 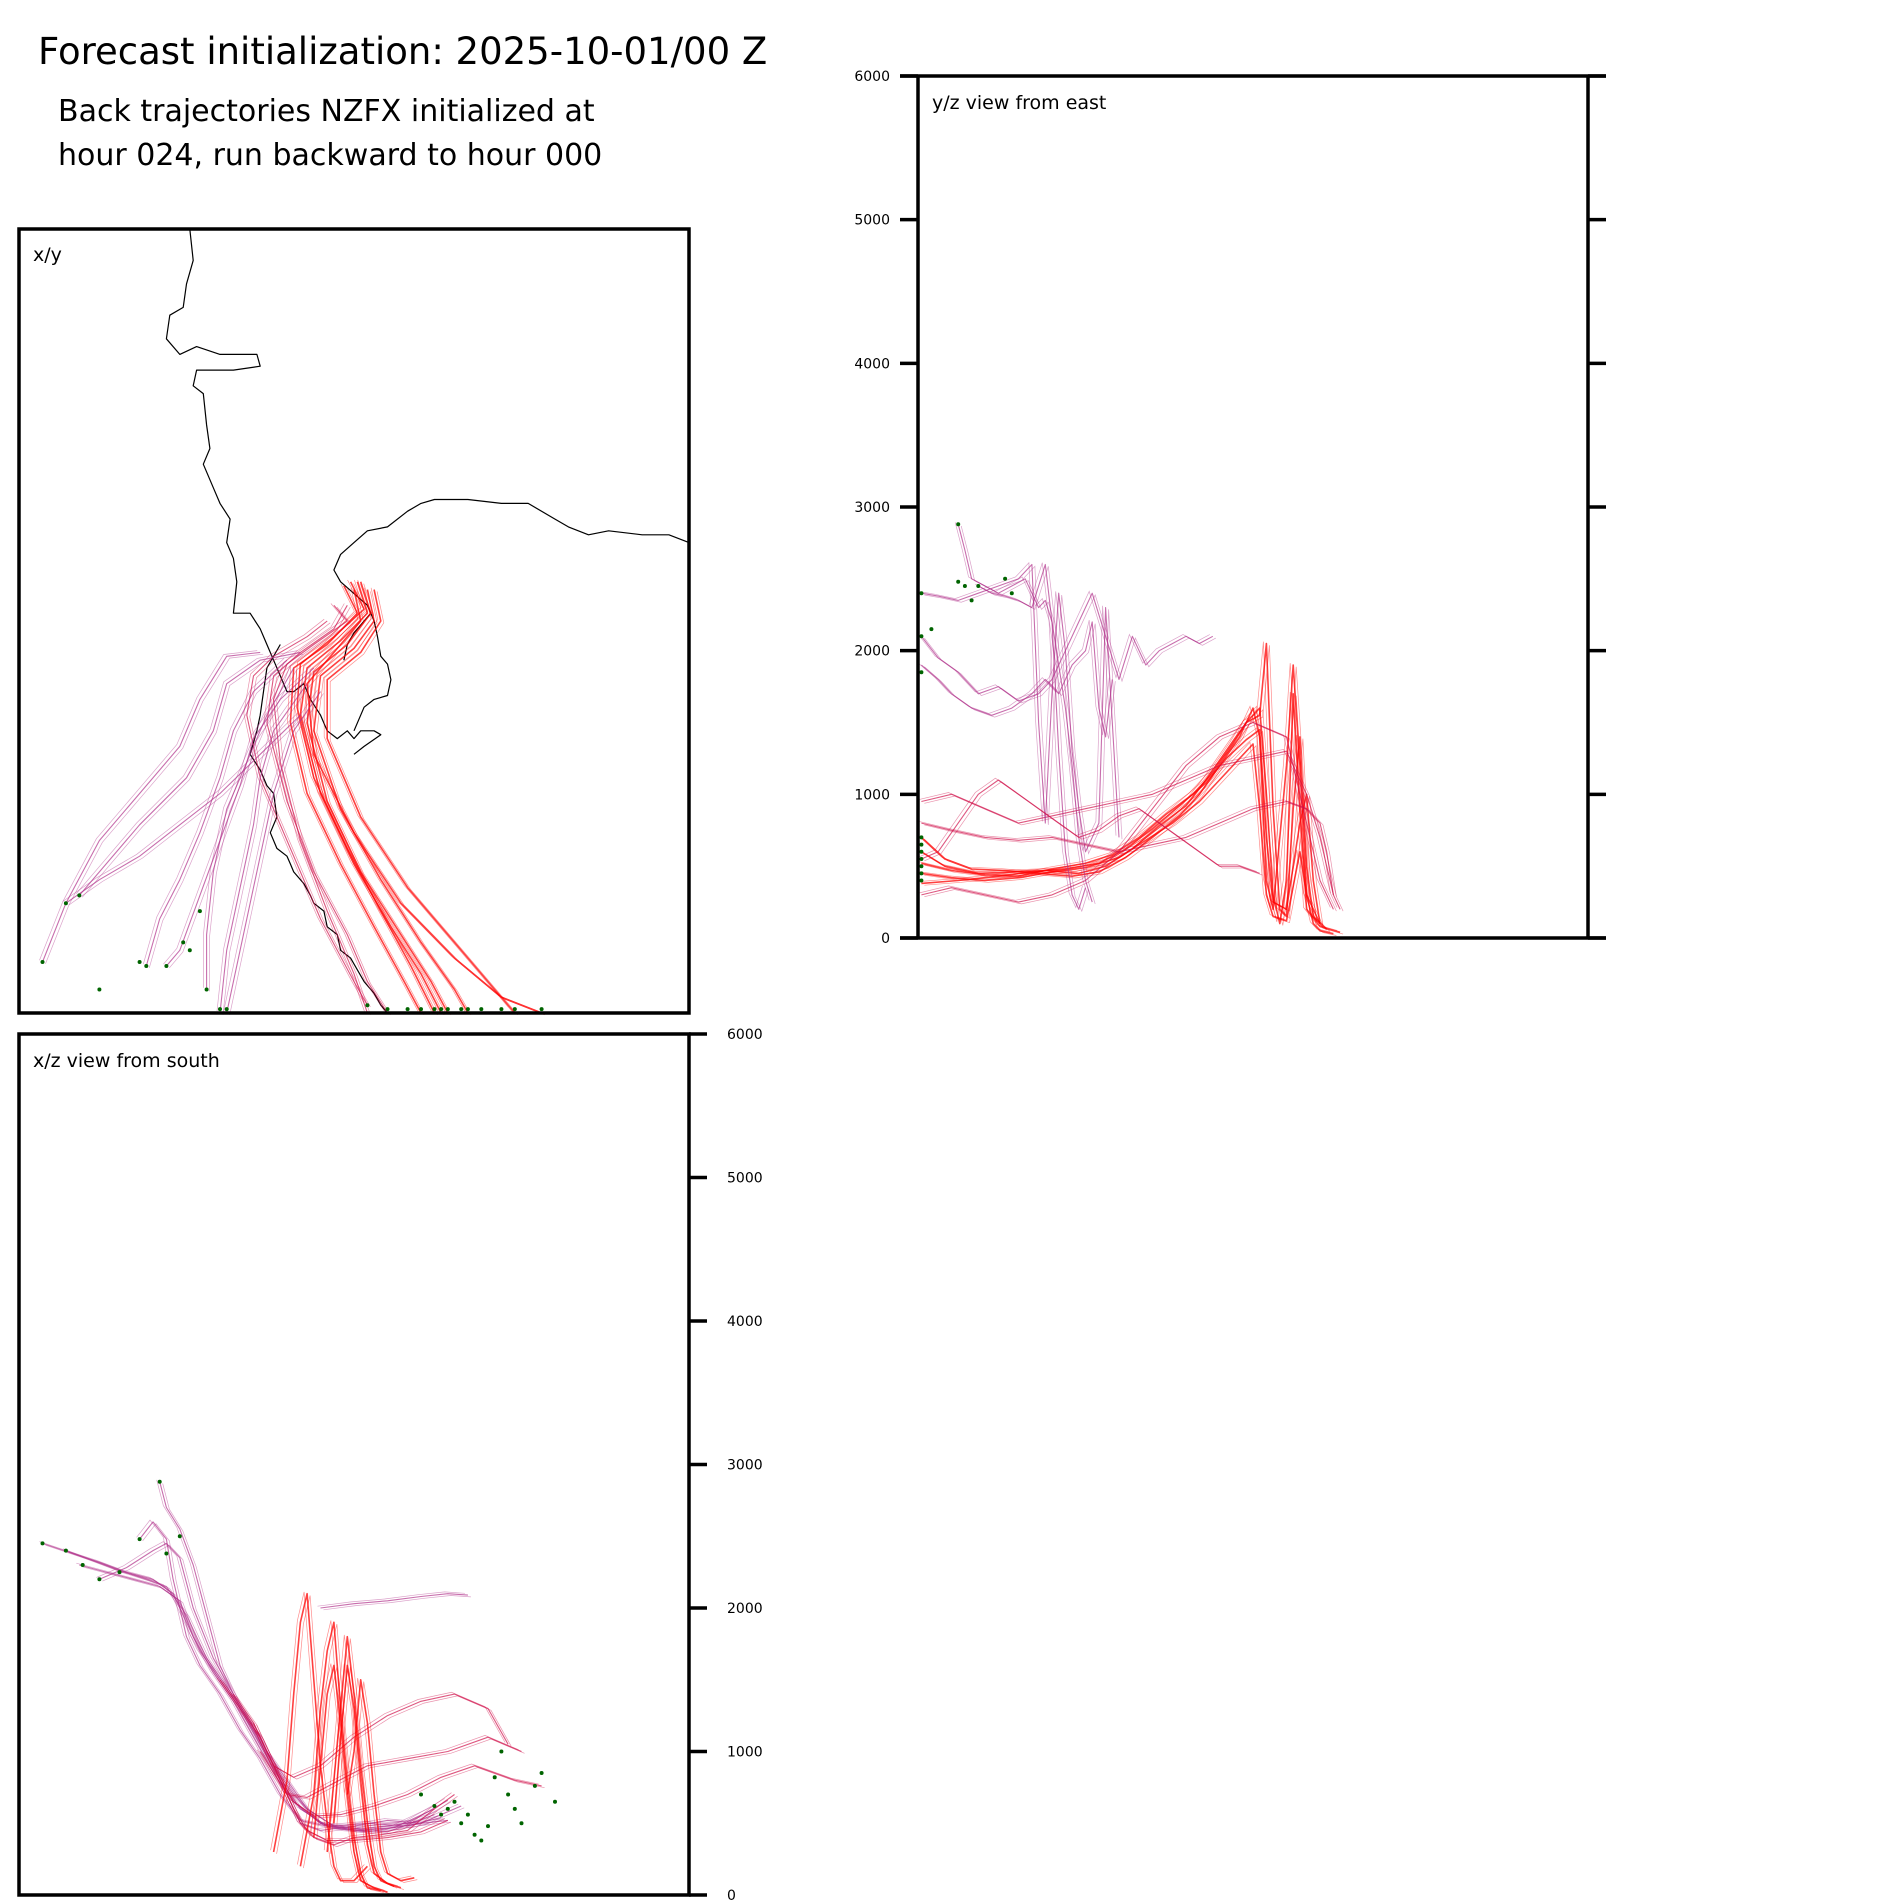 I want to click on xy-panel-label: x/y, so click(x=47, y=255).